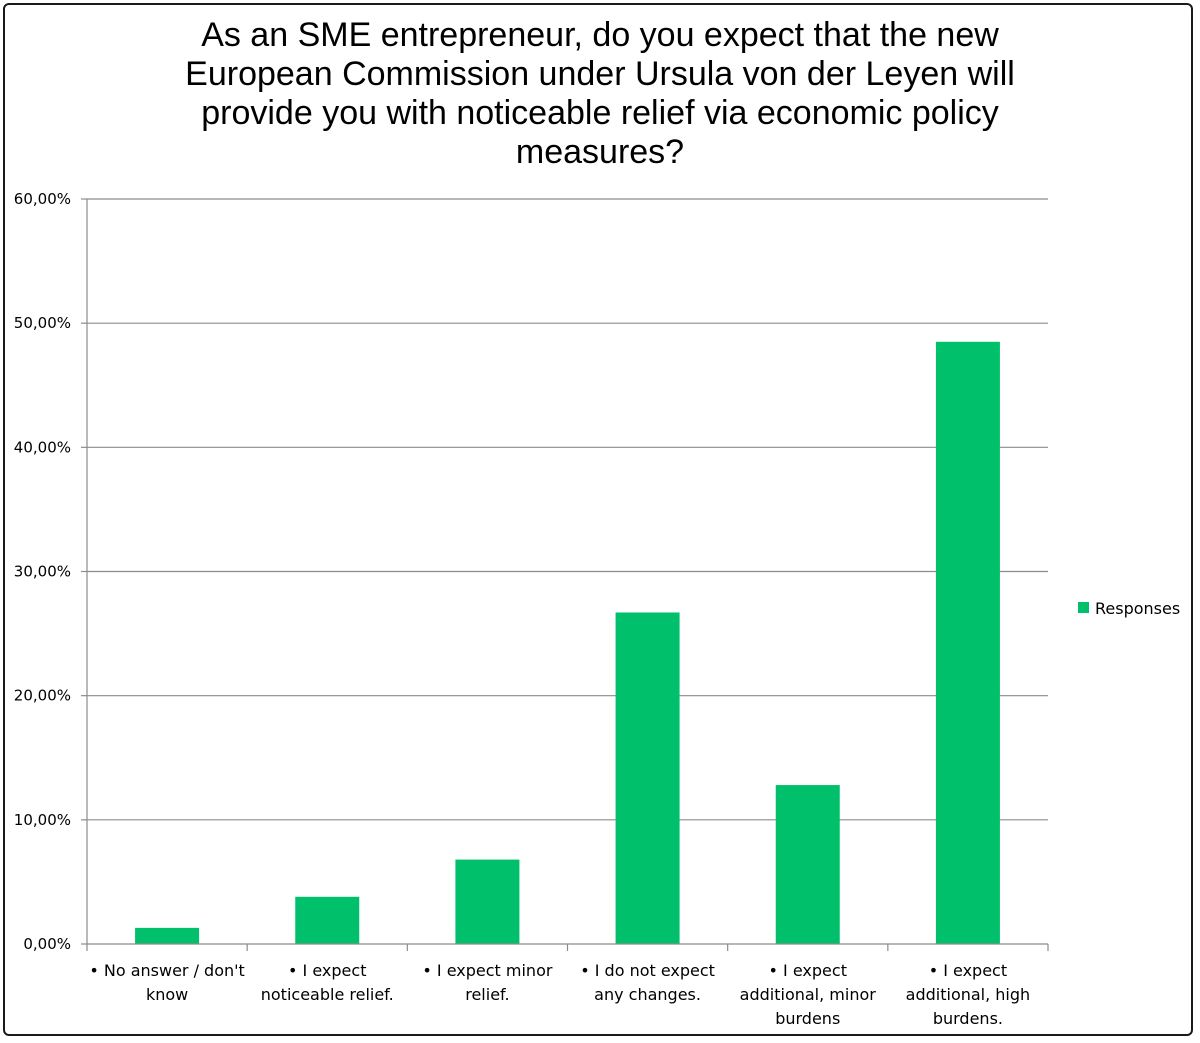 This screenshot has width=1200, height=1043. I want to click on y-tick-label: 60,00%, so click(42, 199).